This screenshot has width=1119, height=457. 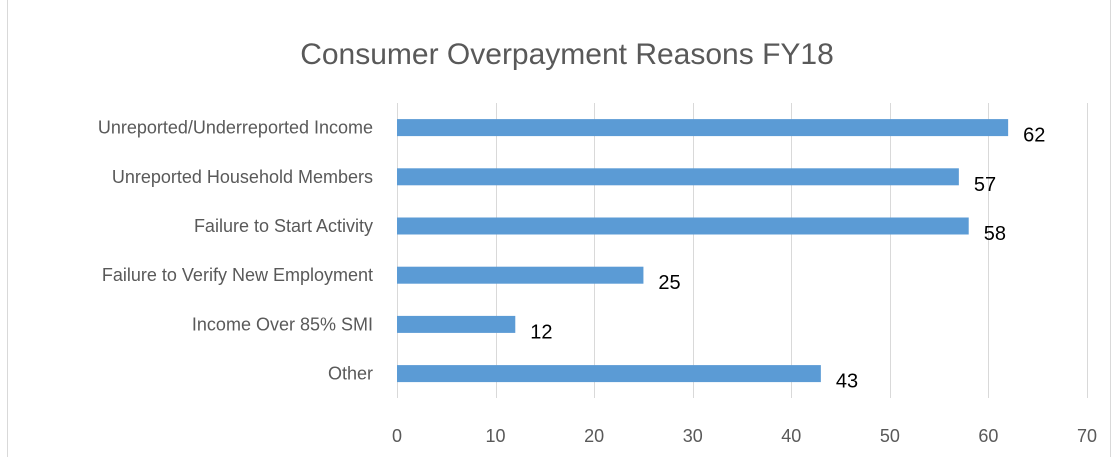 I want to click on x-tick-label: 20, so click(x=594, y=436).